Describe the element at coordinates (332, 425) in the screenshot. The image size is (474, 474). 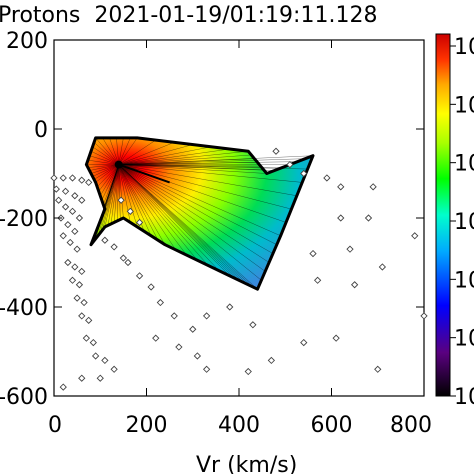
I see `x-tick-label: 600` at that location.